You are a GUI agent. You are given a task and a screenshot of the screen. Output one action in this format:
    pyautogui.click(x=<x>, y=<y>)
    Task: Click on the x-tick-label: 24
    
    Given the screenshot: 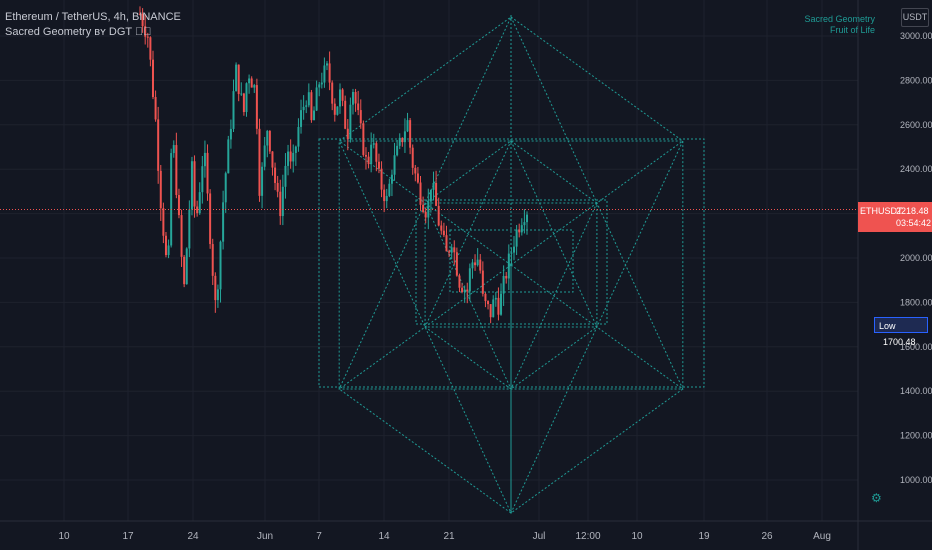 What is the action you would take?
    pyautogui.click(x=193, y=536)
    